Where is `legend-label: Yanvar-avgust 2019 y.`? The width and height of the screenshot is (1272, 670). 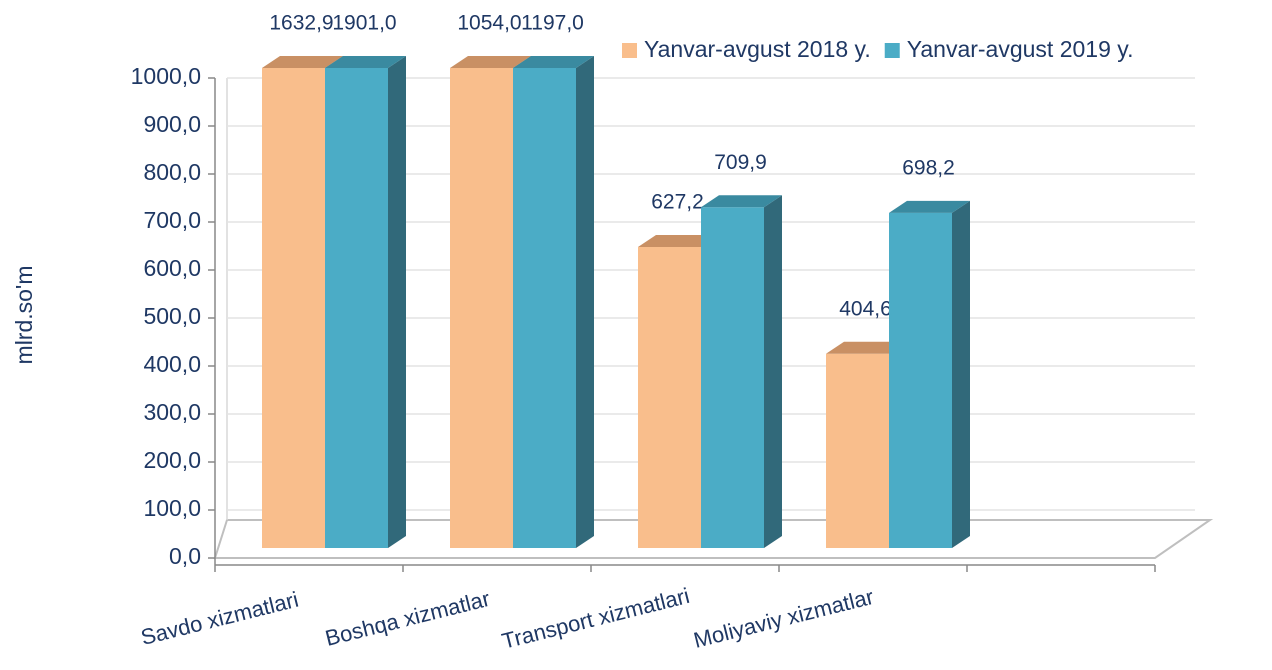 legend-label: Yanvar-avgust 2019 y. is located at coordinates (1020, 49).